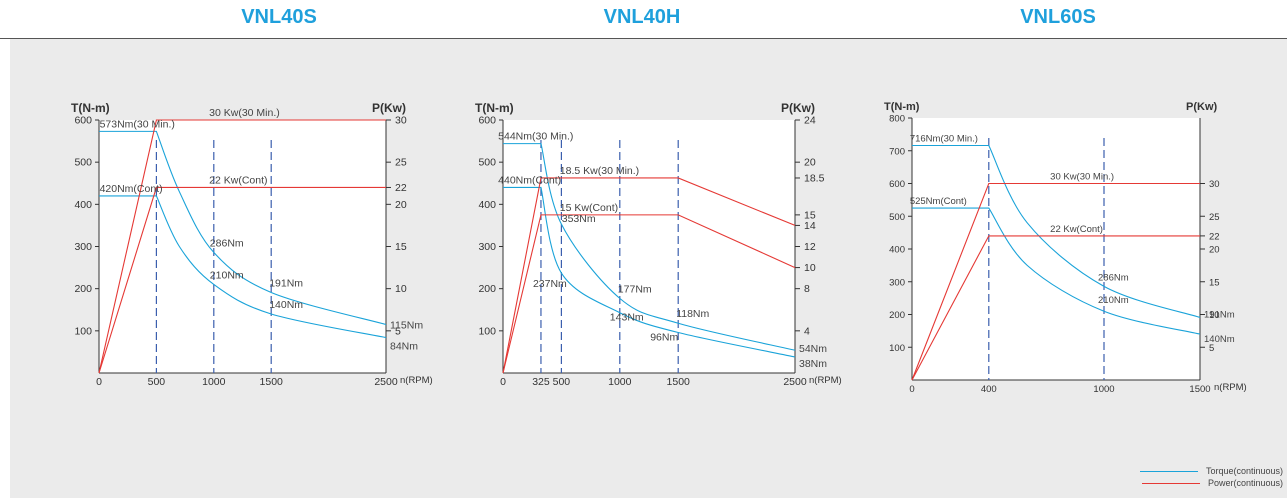 The height and width of the screenshot is (503, 1287). Describe the element at coordinates (131, 189) in the screenshot. I see `data-label: 420Nm(Cont)` at that location.